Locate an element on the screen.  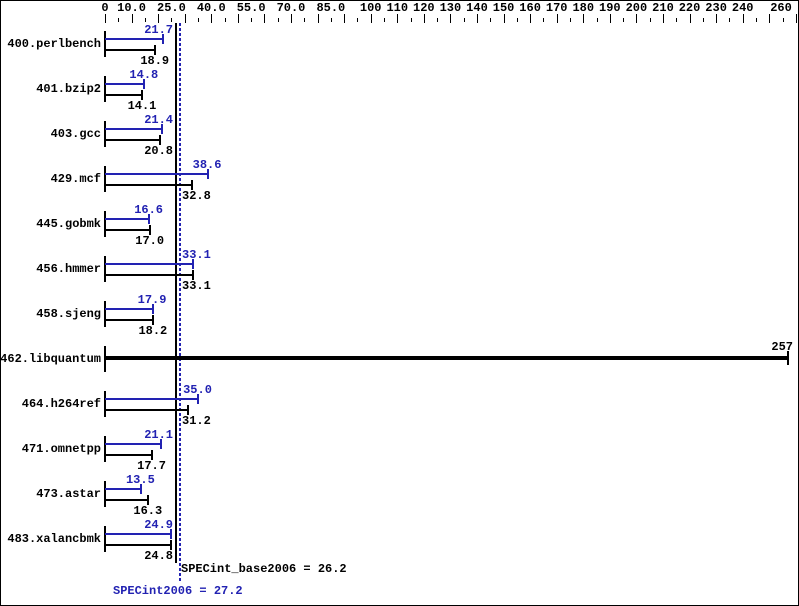
benchmark-label: 445.gobmk is located at coordinates (68, 224).